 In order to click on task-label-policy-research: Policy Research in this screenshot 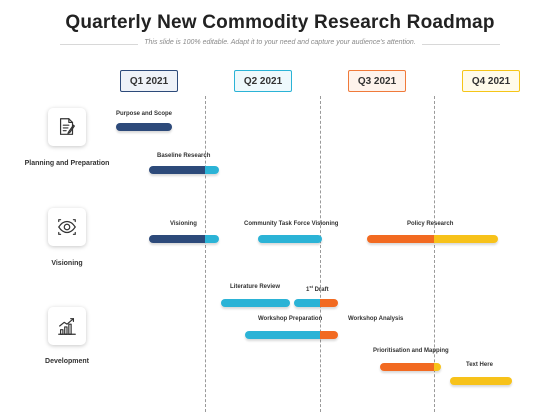, I will do `click(430, 224)`.